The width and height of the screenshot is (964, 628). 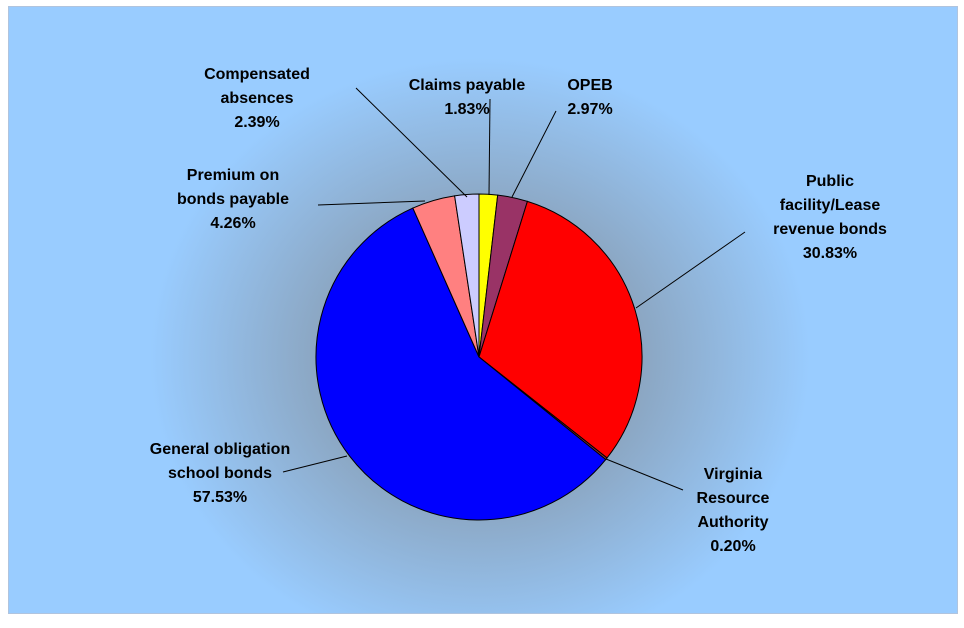 I want to click on category-label: General obligation school bonds, so click(x=220, y=461).